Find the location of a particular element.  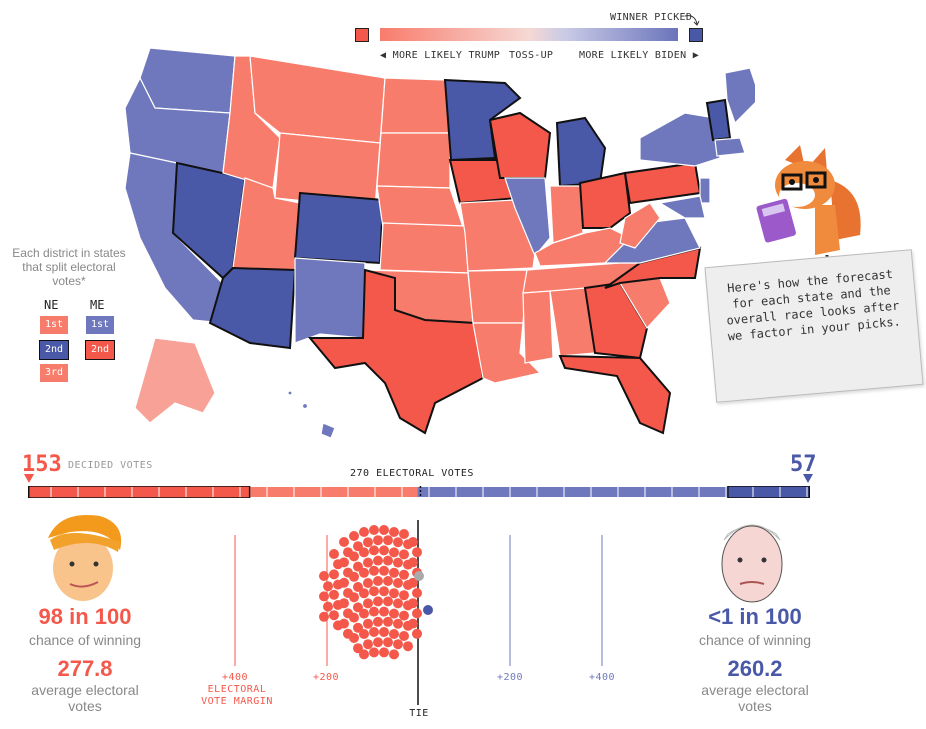

state-massachusetts is located at coordinates (730, 147).